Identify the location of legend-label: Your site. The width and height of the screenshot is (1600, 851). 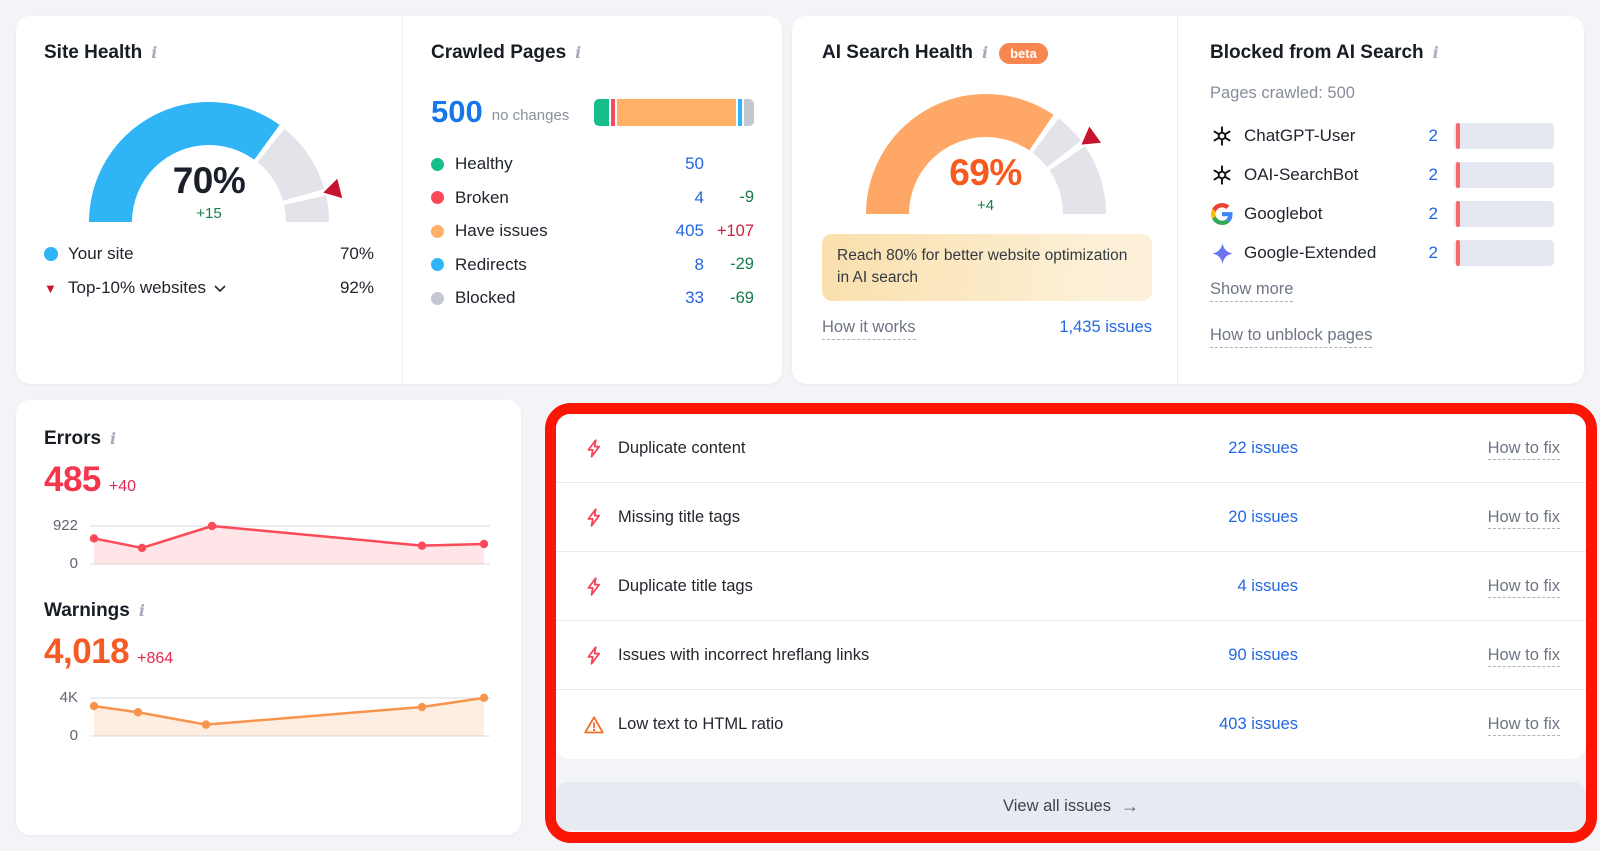
(101, 253).